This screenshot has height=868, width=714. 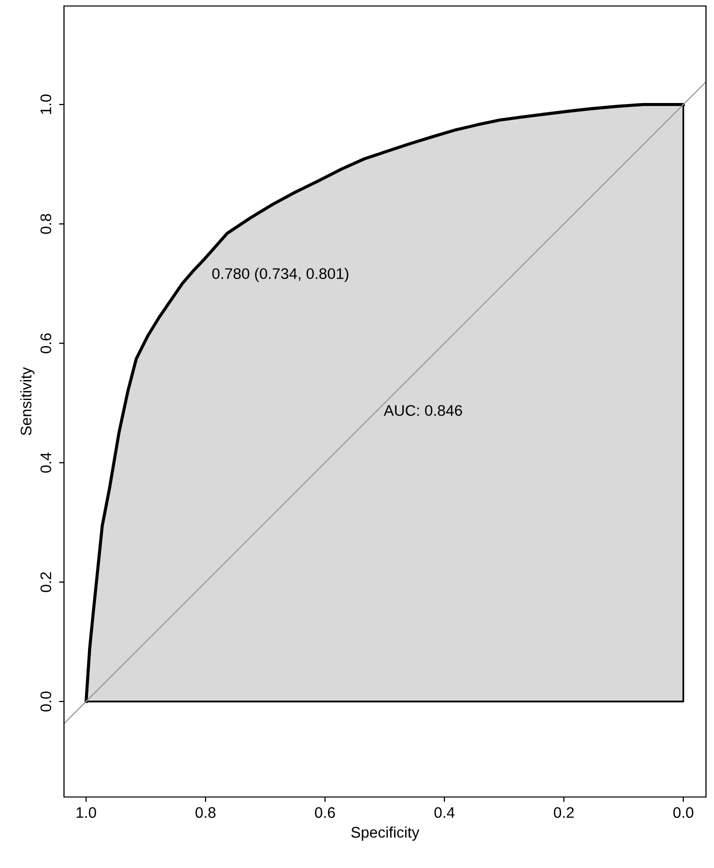 What do you see at coordinates (27, 401) in the screenshot?
I see `y-axis-title: Sensitivity` at bounding box center [27, 401].